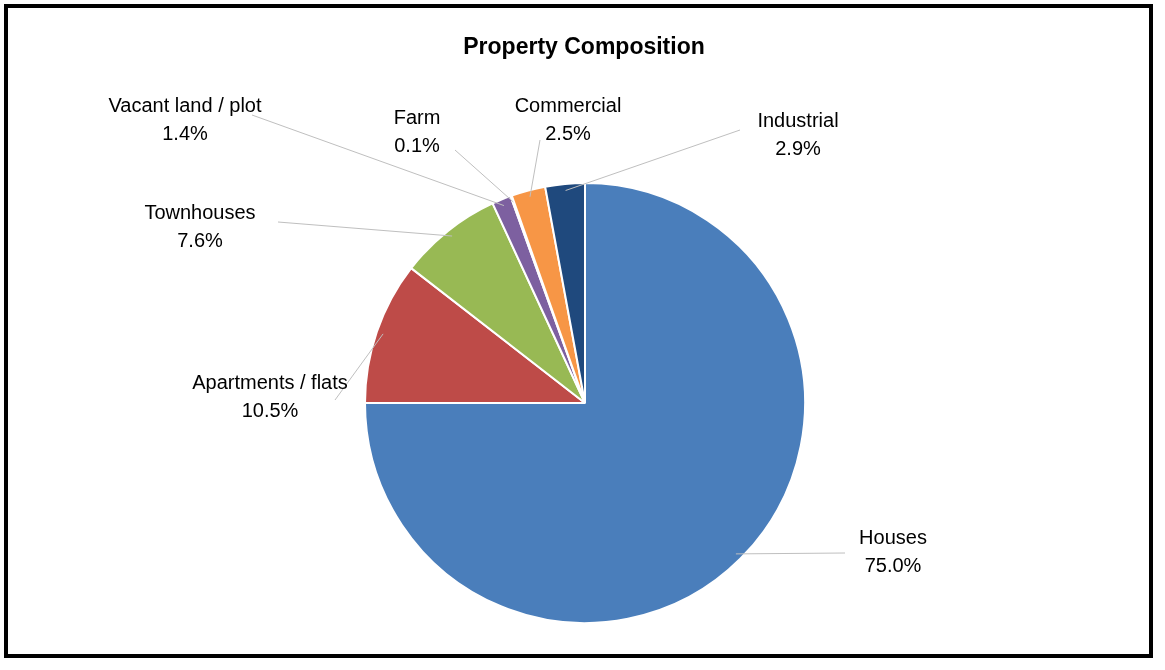 The width and height of the screenshot is (1165, 670). I want to click on slice-label: Commercial, so click(568, 104).